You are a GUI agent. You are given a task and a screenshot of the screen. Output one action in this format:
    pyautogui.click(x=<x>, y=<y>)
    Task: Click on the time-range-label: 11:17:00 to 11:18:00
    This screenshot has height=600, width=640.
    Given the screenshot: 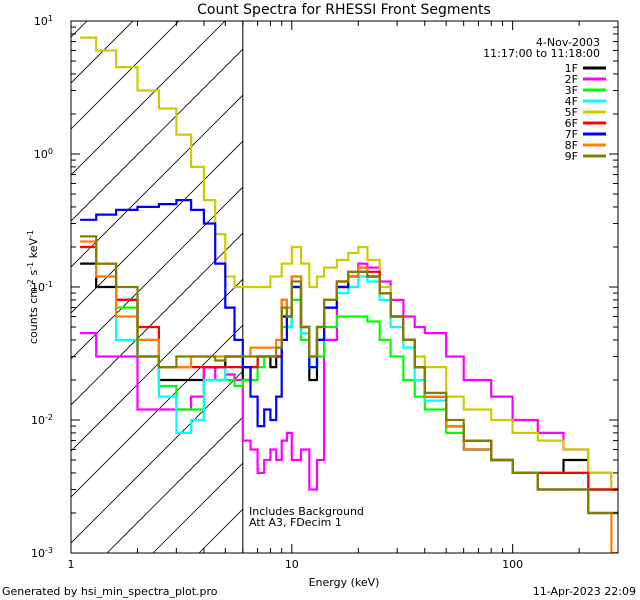 What is the action you would take?
    pyautogui.click(x=541, y=53)
    